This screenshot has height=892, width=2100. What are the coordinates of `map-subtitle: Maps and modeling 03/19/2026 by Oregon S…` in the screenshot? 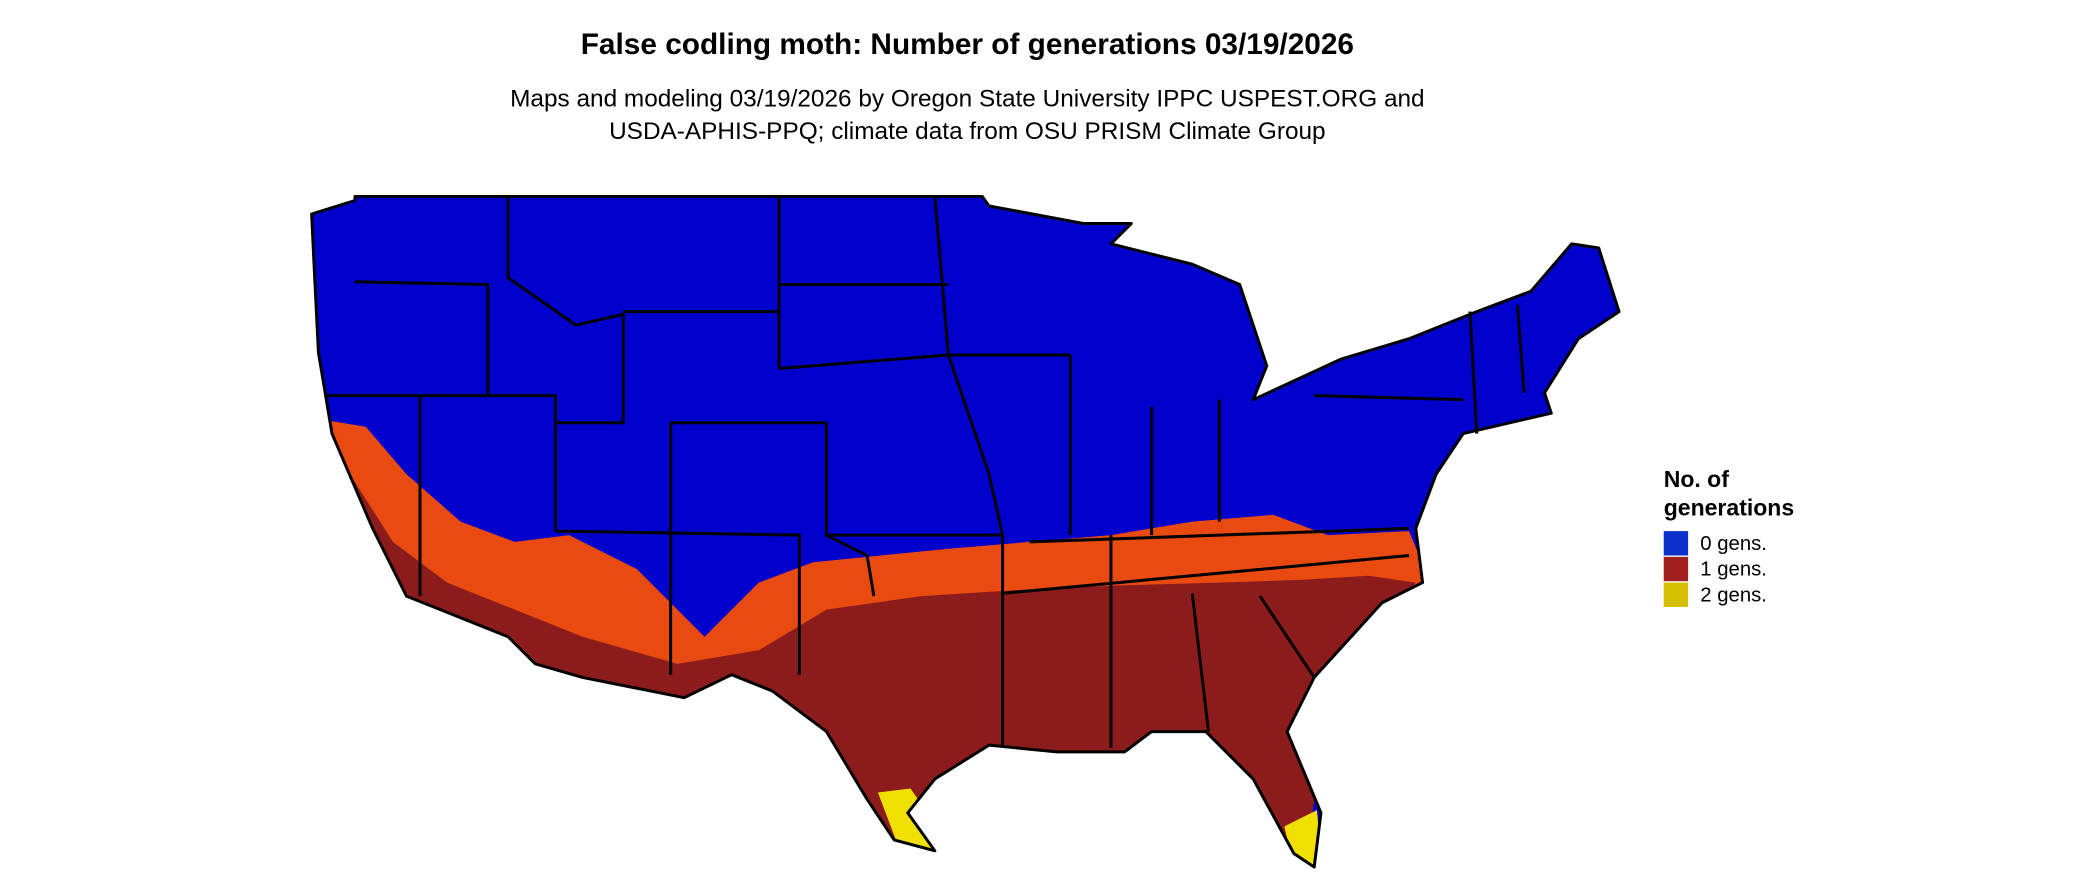 It's located at (967, 99).